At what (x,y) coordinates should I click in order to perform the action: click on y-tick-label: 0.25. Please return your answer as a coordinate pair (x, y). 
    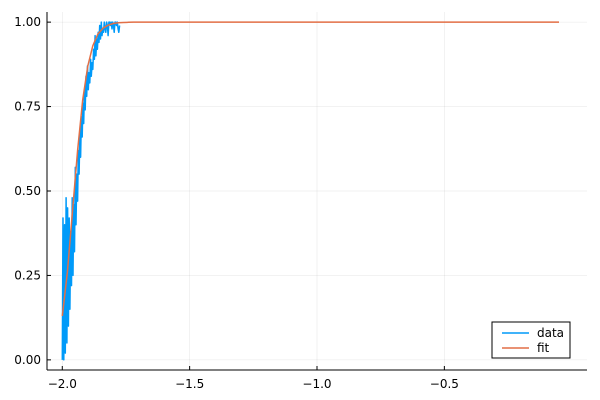
    Looking at the image, I should click on (27, 275).